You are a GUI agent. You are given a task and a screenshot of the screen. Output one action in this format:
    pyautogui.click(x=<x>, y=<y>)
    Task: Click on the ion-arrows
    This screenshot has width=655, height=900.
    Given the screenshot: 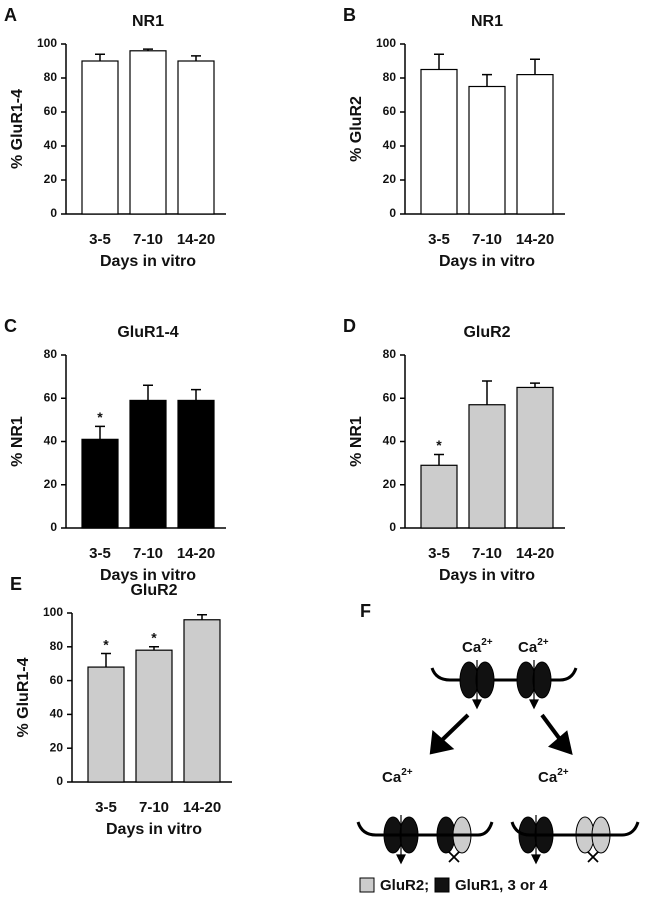 What is the action you would take?
    pyautogui.click(x=468, y=762)
    